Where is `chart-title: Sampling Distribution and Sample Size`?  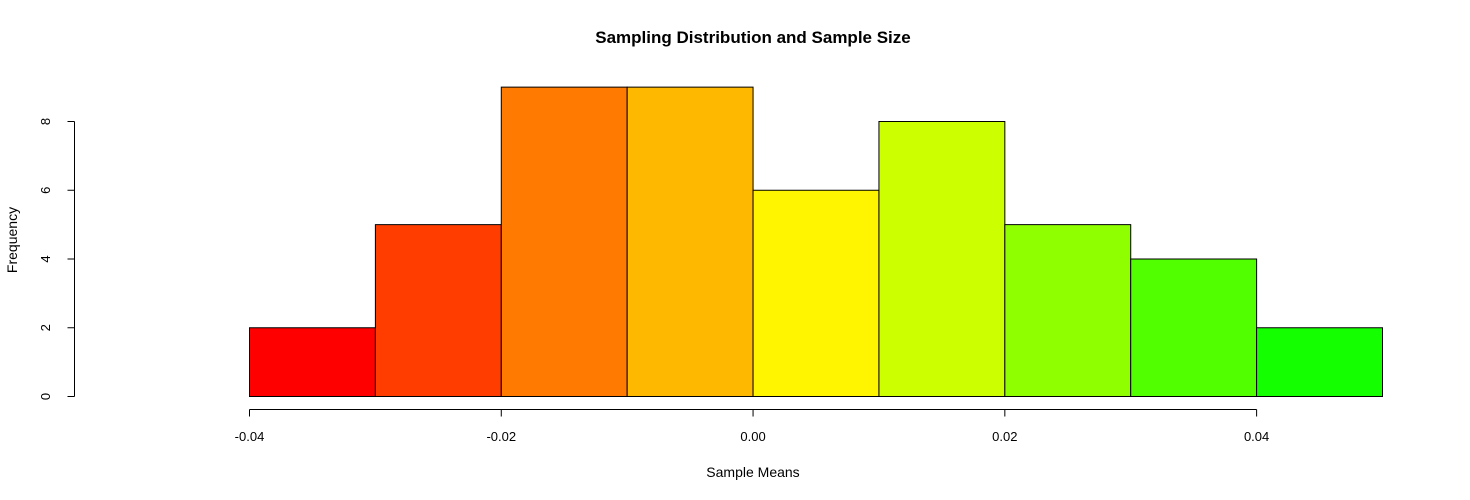
chart-title: Sampling Distribution and Sample Size is located at coordinates (753, 37).